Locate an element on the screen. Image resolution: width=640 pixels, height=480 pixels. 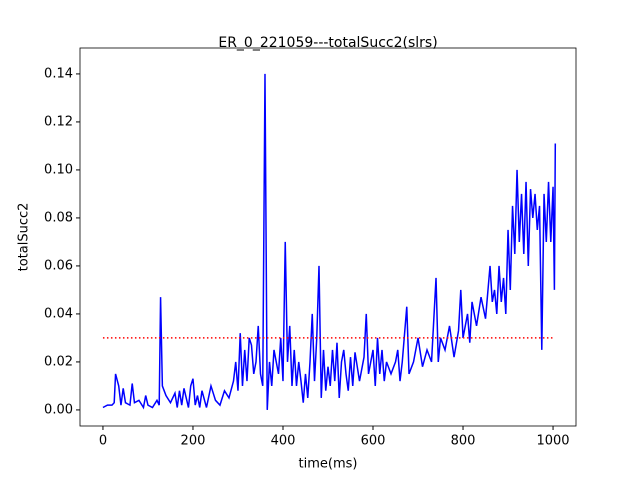
y-tick-label: 0.08 is located at coordinates (58, 217).